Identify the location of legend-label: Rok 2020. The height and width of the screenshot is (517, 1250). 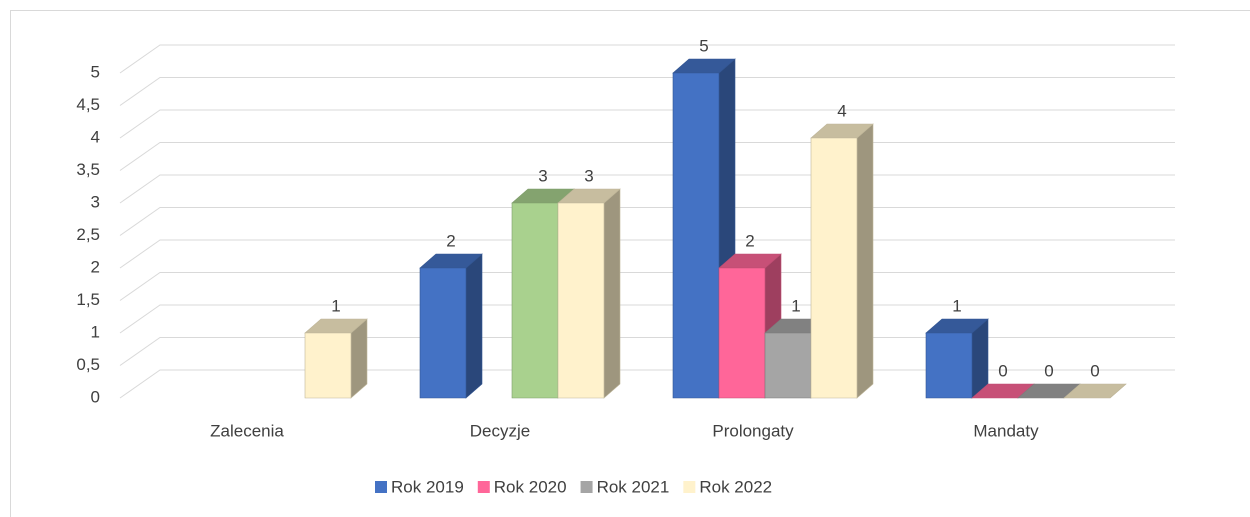
(530, 486).